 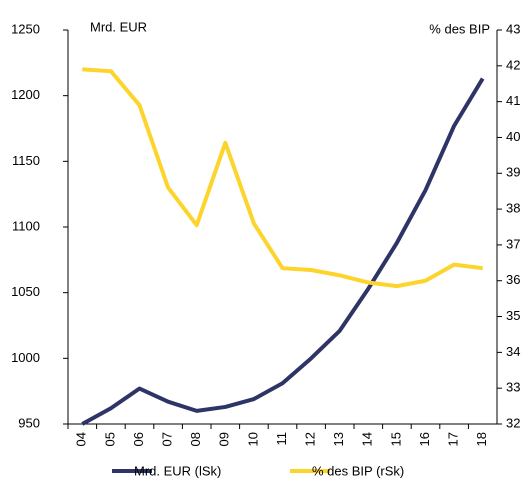 What do you see at coordinates (138, 439) in the screenshot?
I see `x-tick-label: 06` at bounding box center [138, 439].